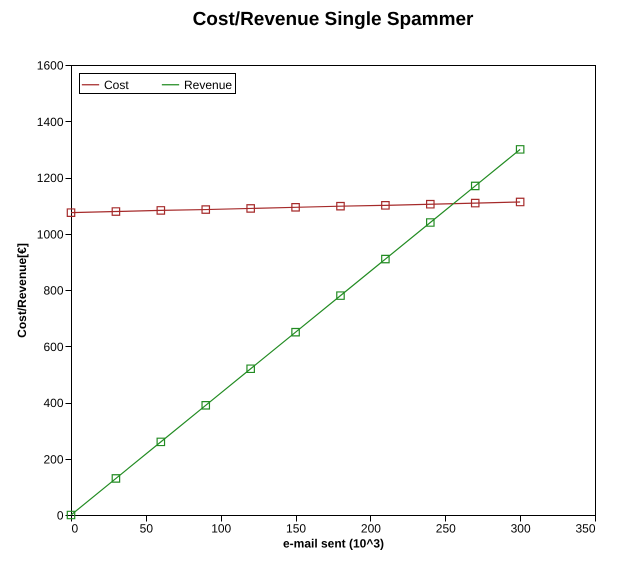  Describe the element at coordinates (53, 459) in the screenshot. I see `y-tick-label: 200` at that location.